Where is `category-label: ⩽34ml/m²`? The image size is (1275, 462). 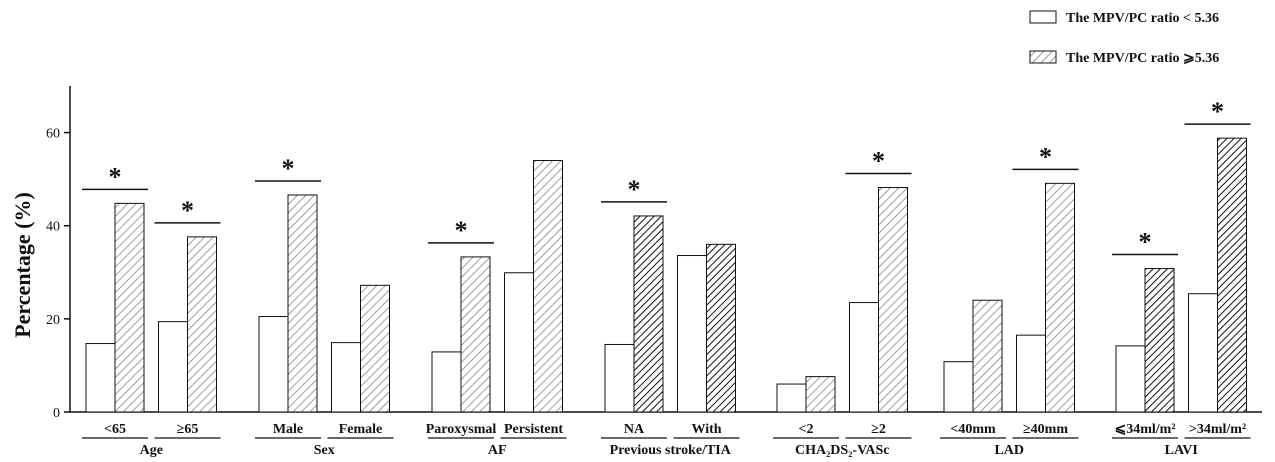 category-label: ⩽34ml/m² is located at coordinates (1144, 429).